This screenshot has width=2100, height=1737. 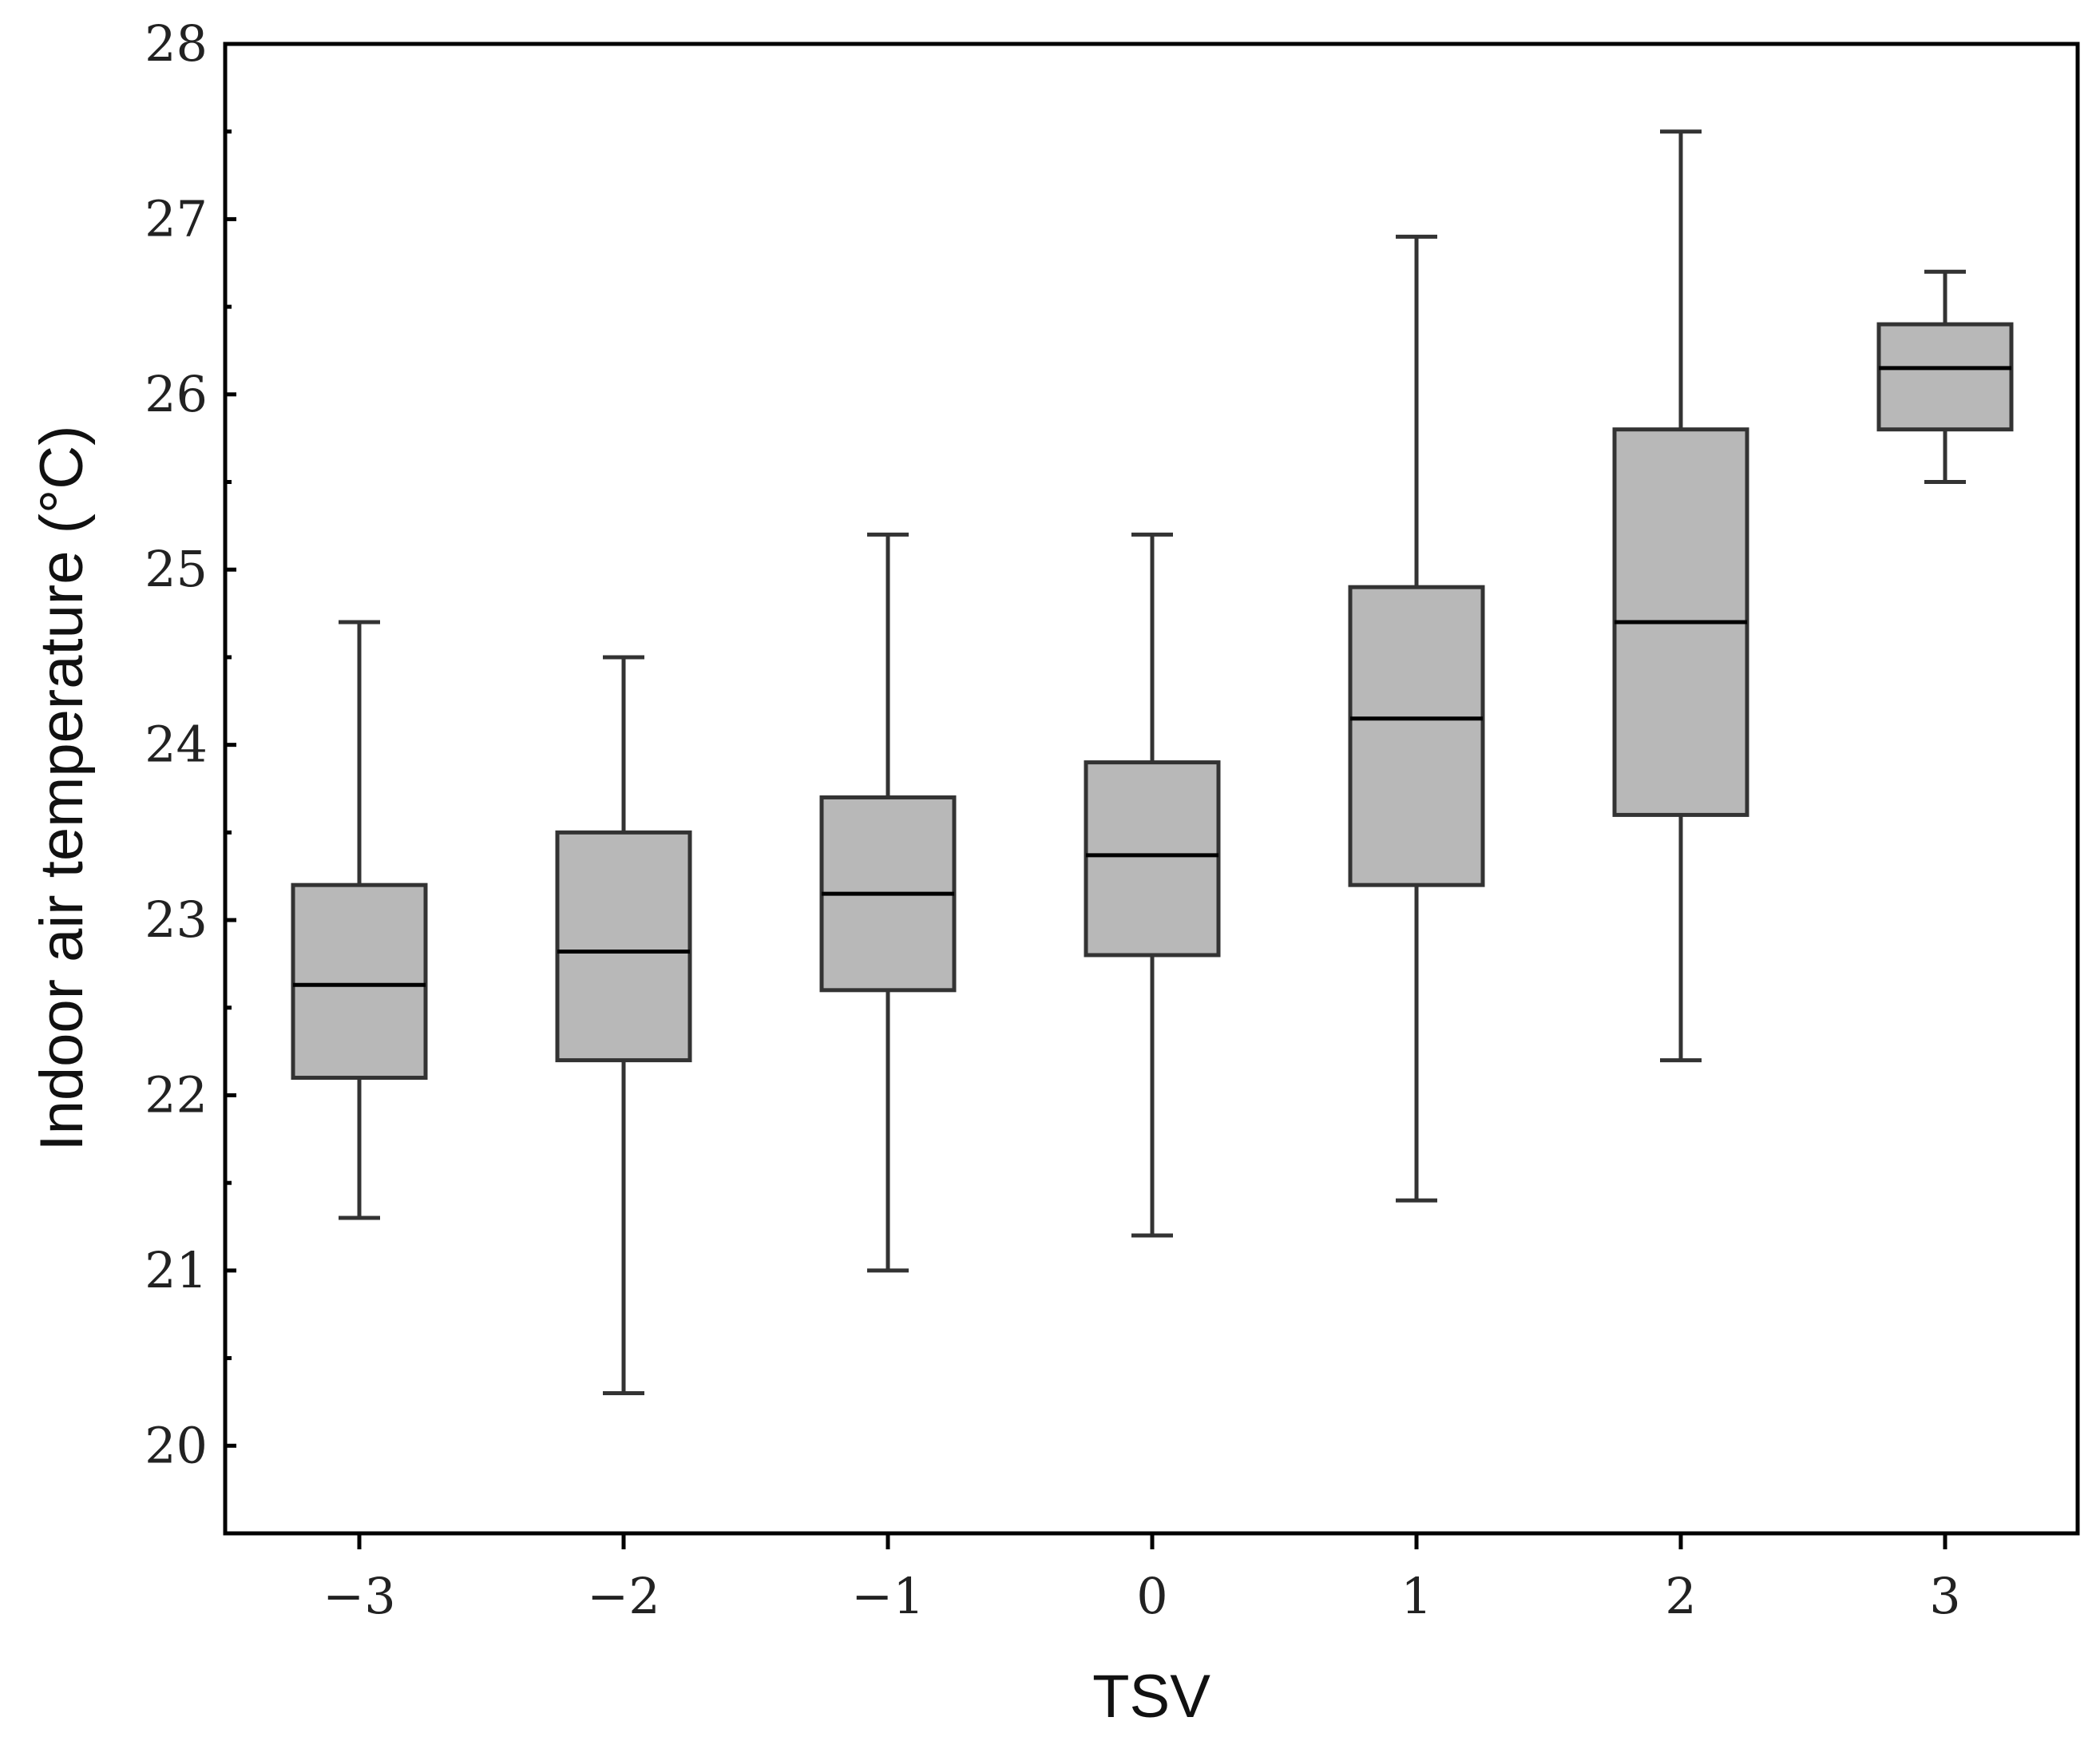 What do you see at coordinates (176, 394) in the screenshot?
I see `y-tick-label: 26` at bounding box center [176, 394].